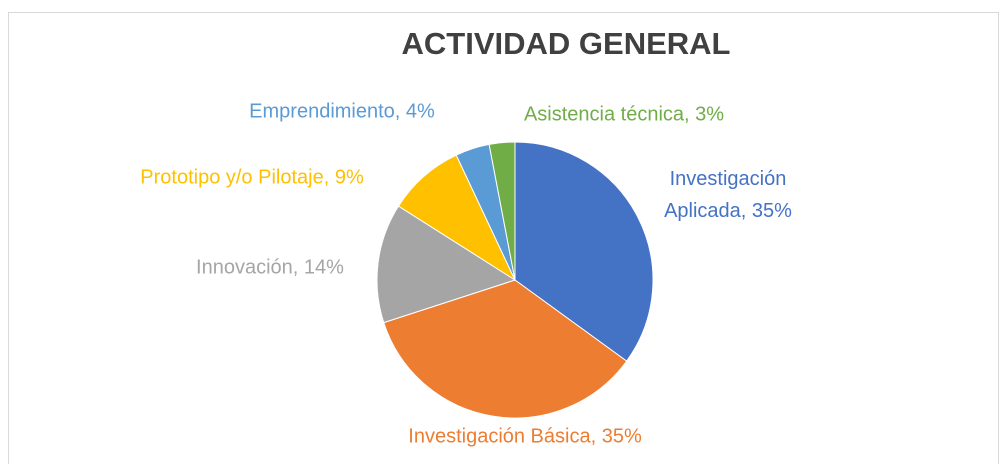 The width and height of the screenshot is (1007, 464). What do you see at coordinates (566, 43) in the screenshot?
I see `chart-title: ACTIVIDAD GENERAL` at bounding box center [566, 43].